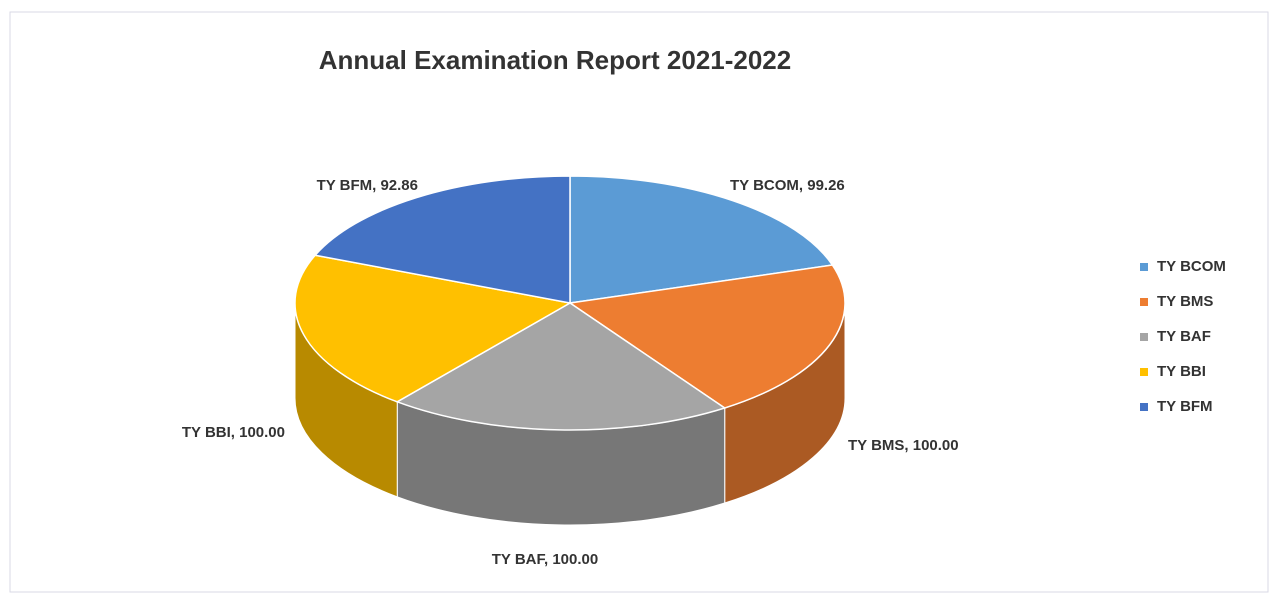 The height and width of the screenshot is (603, 1274). What do you see at coordinates (1181, 371) in the screenshot?
I see `legend-label: TY BBI` at bounding box center [1181, 371].